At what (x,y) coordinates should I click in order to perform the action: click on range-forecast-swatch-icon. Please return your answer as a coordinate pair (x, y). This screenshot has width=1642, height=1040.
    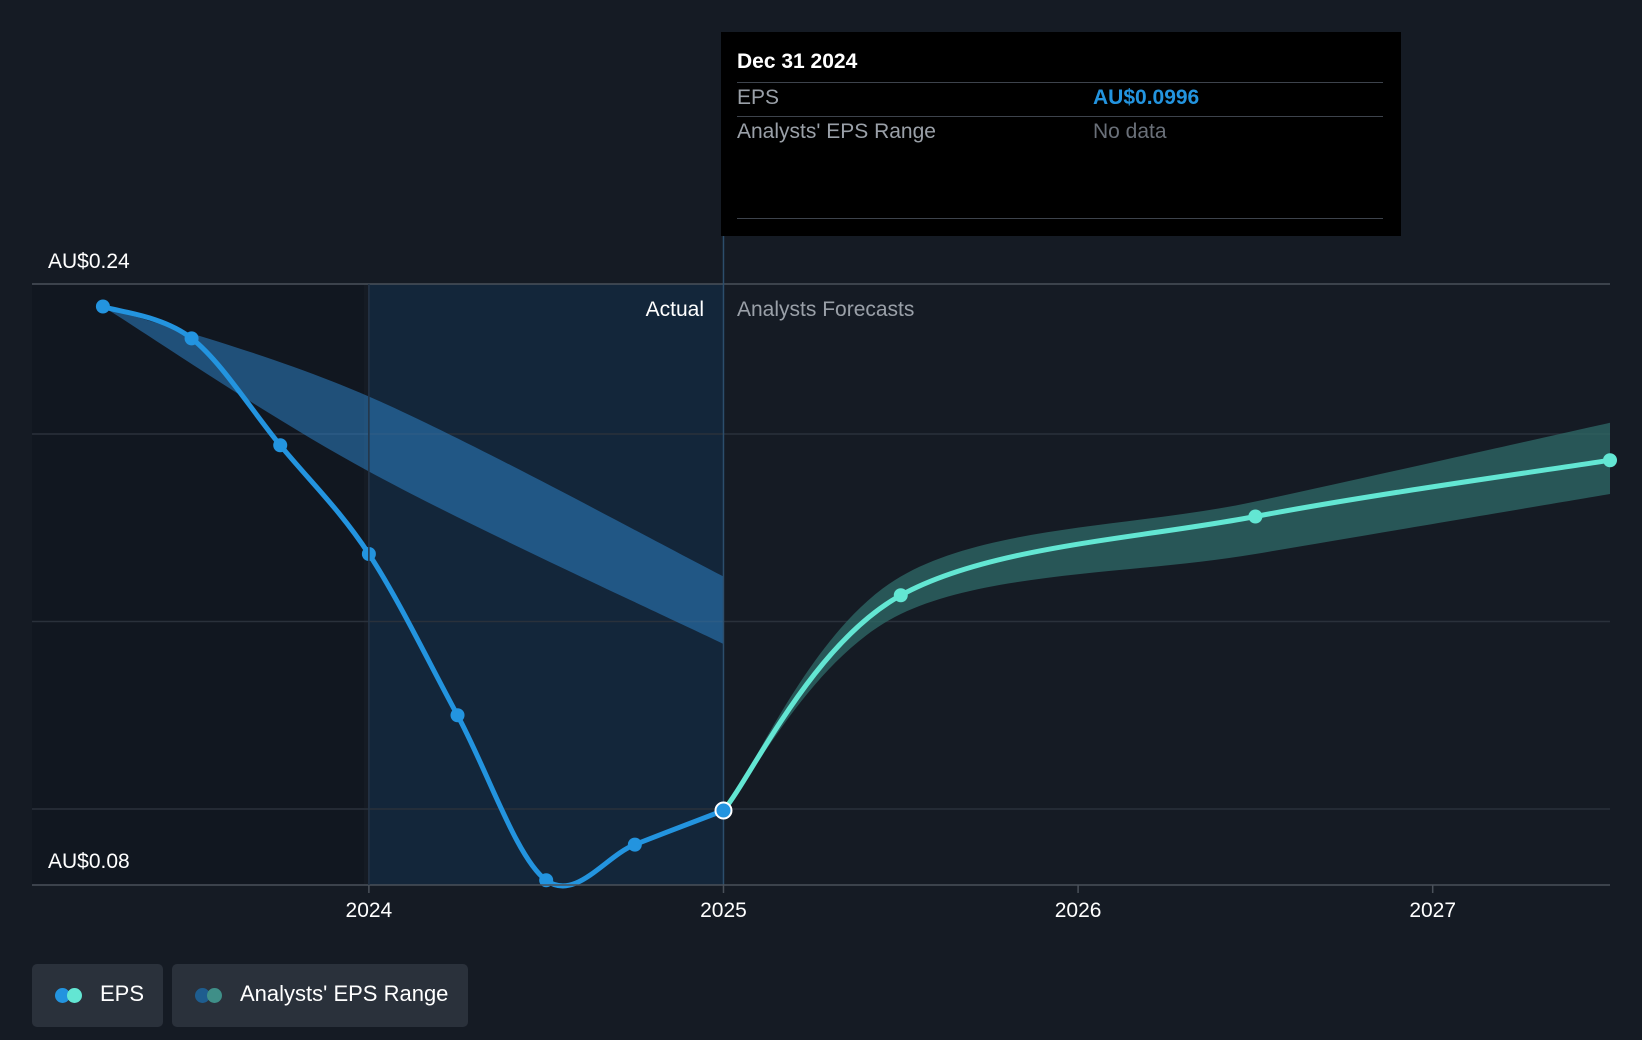
    Looking at the image, I should click on (214, 995).